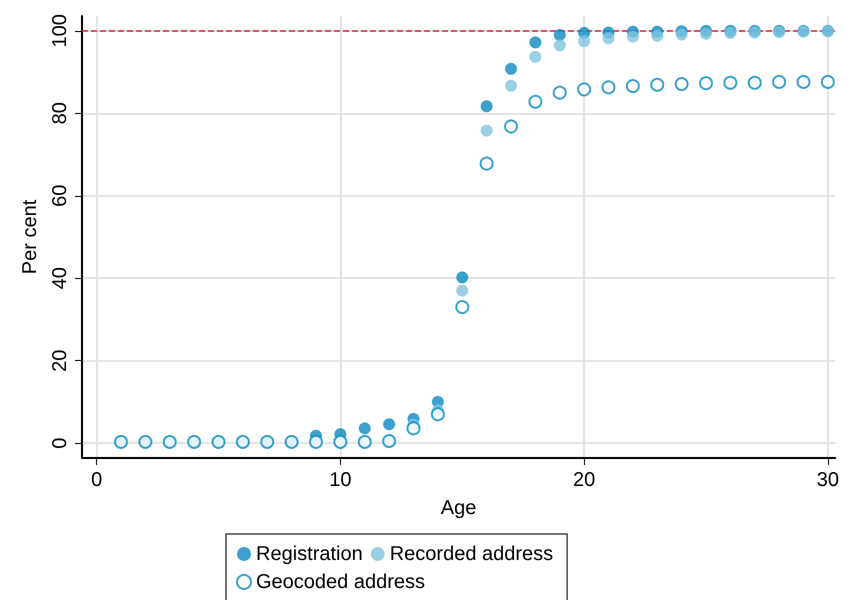 This screenshot has height=600, width=850. I want to click on legend-label: Geocoded address, so click(341, 582).